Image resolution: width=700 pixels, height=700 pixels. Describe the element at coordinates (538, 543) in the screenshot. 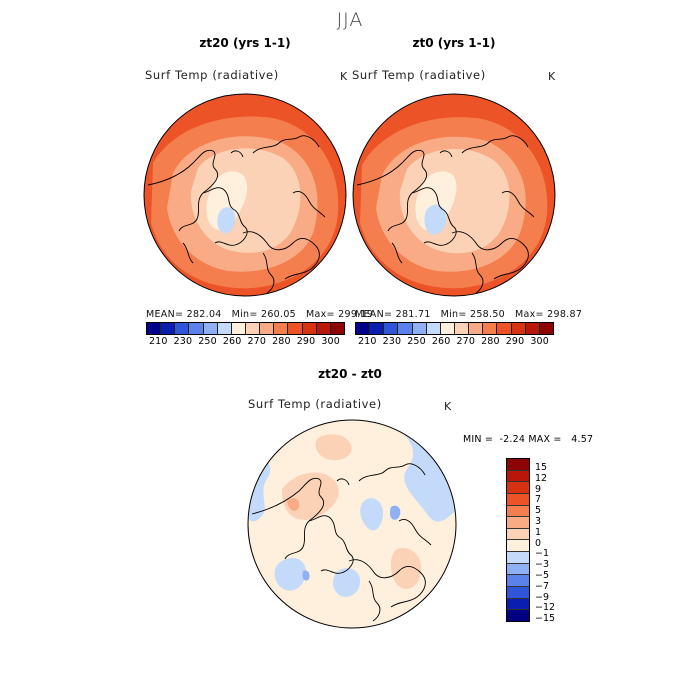

I see `diff-colorbar-tick-label: 0` at that location.